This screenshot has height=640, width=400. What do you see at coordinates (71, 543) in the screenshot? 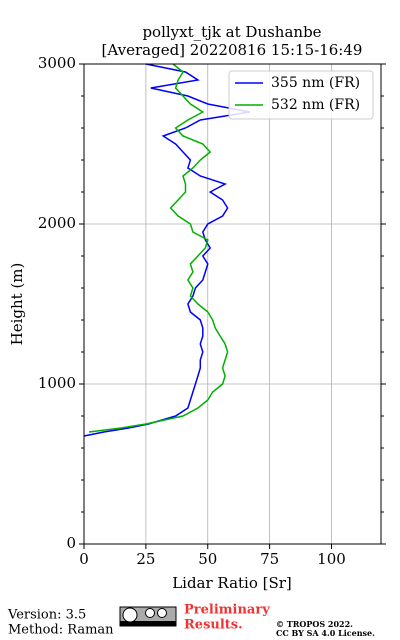
I see `y-tick-label: 0` at bounding box center [71, 543].